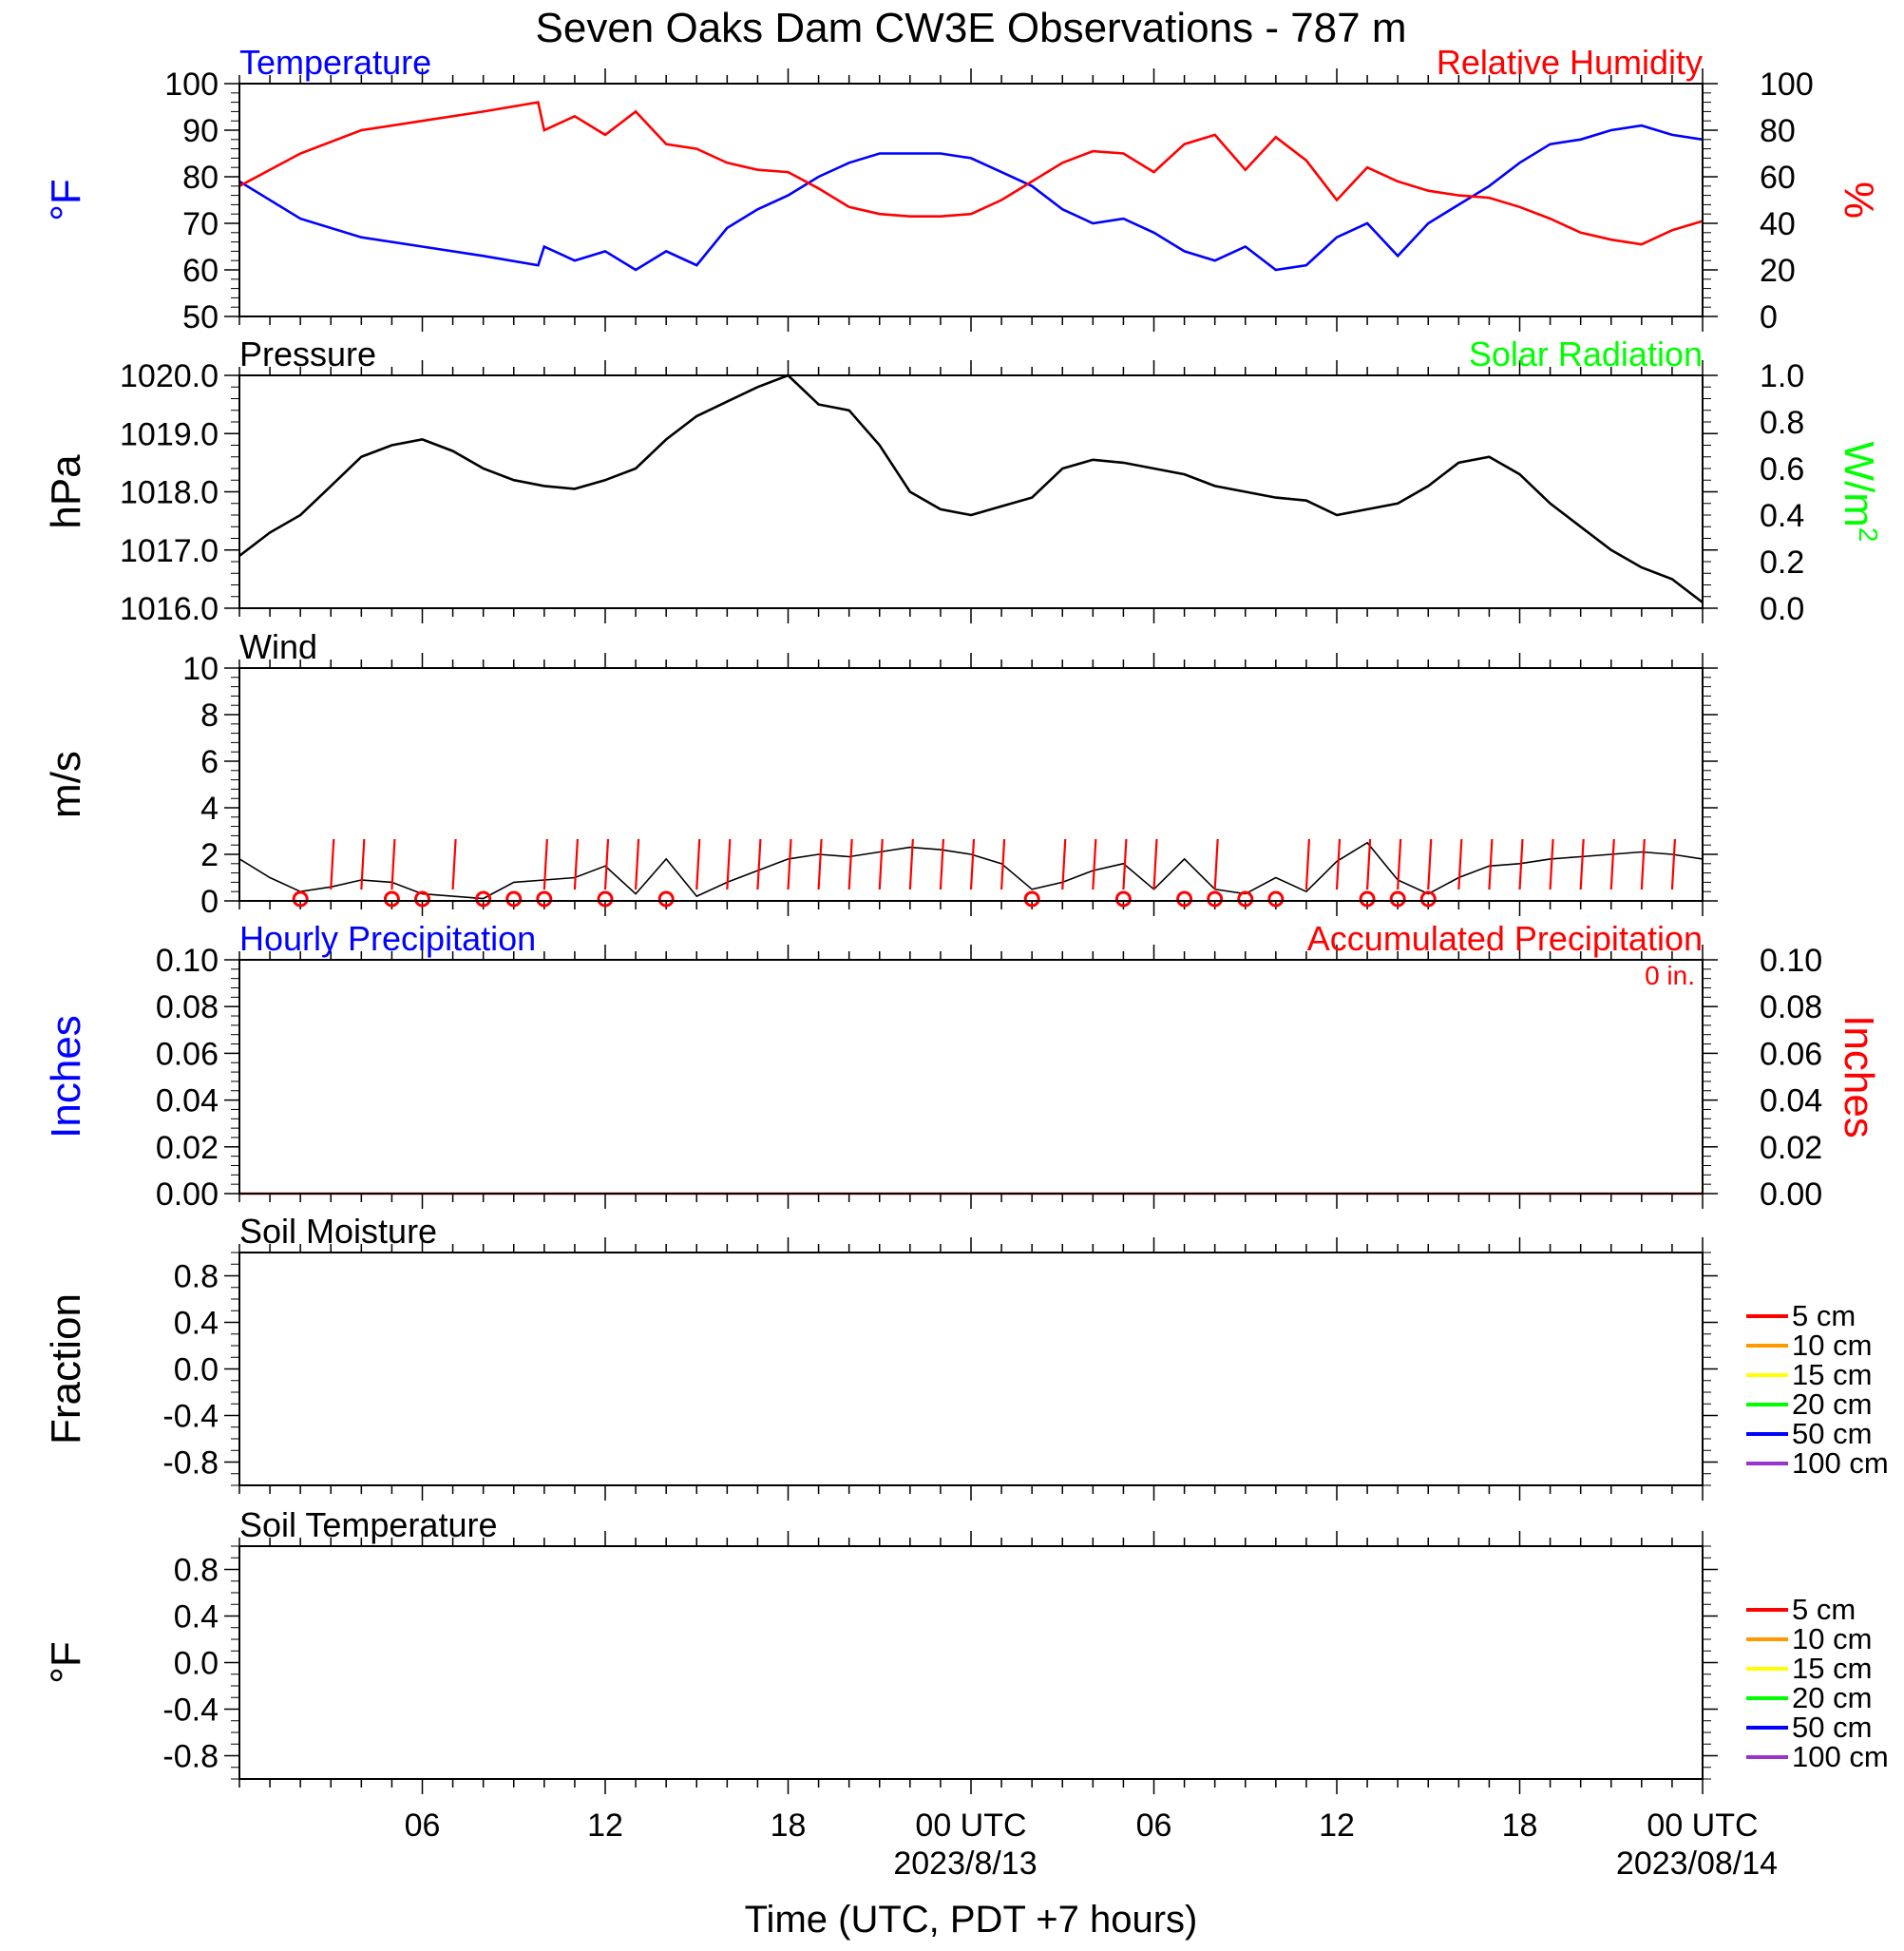 The height and width of the screenshot is (1951, 1904). What do you see at coordinates (387, 939) in the screenshot?
I see `panel-title-left: Hourly Precipitation` at bounding box center [387, 939].